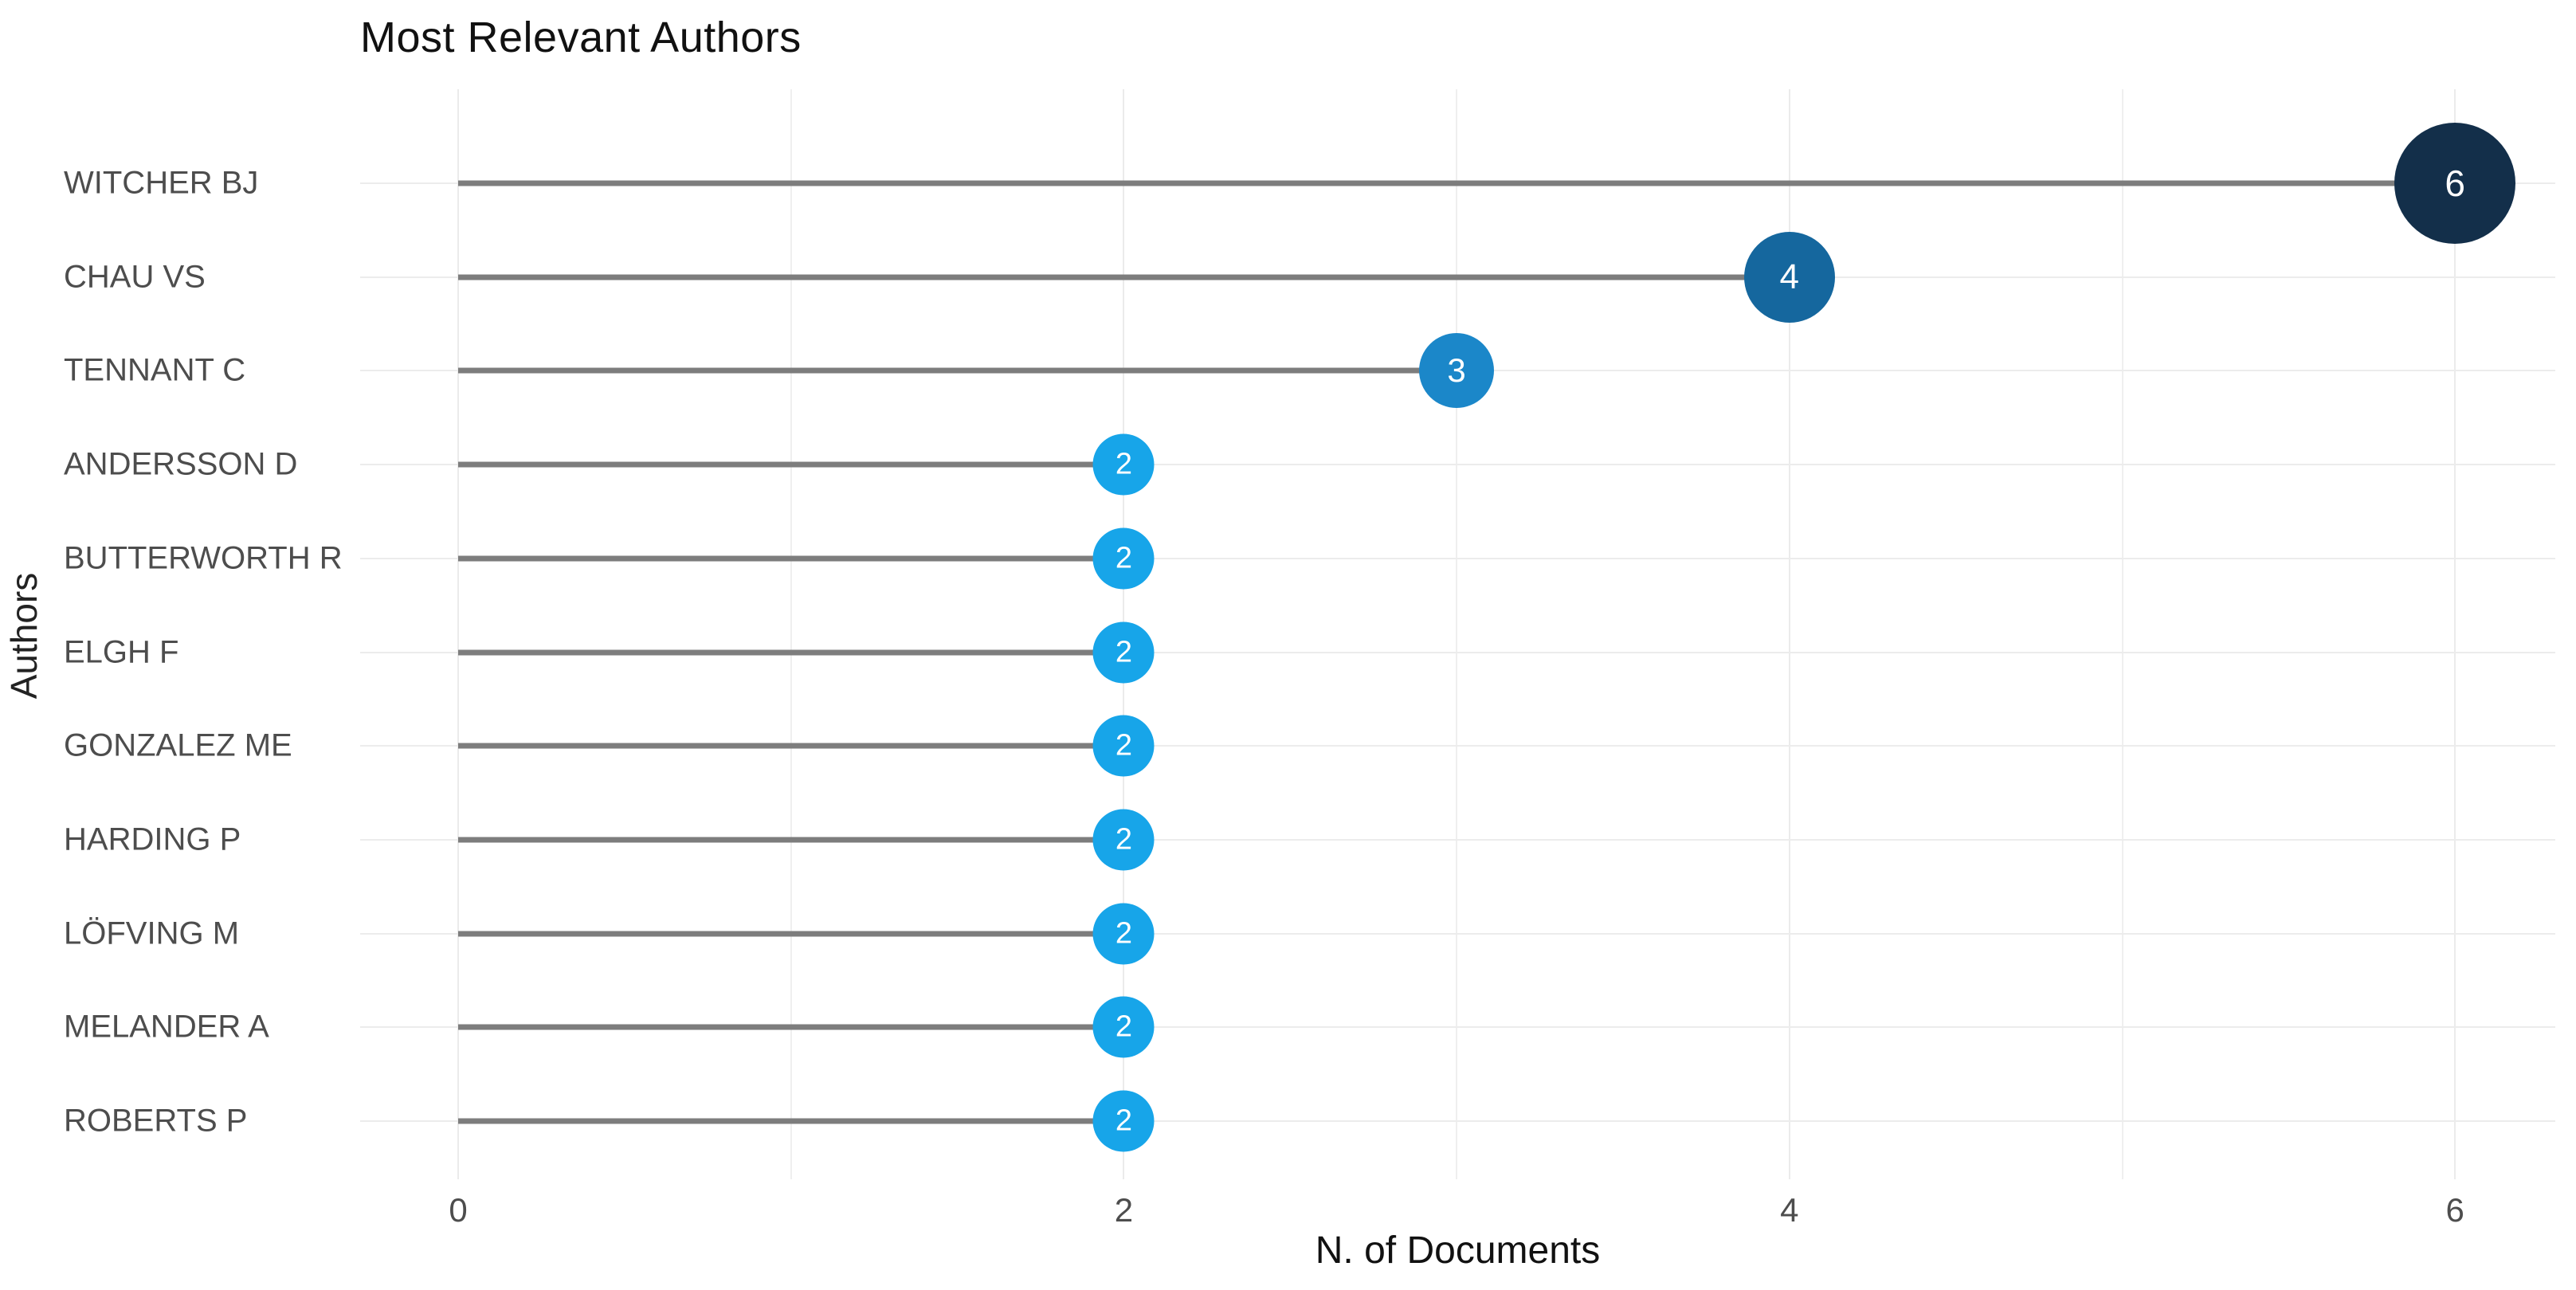 The image size is (2576, 1290). What do you see at coordinates (203, 558) in the screenshot?
I see `author-label: BUTTERWORTH R` at bounding box center [203, 558].